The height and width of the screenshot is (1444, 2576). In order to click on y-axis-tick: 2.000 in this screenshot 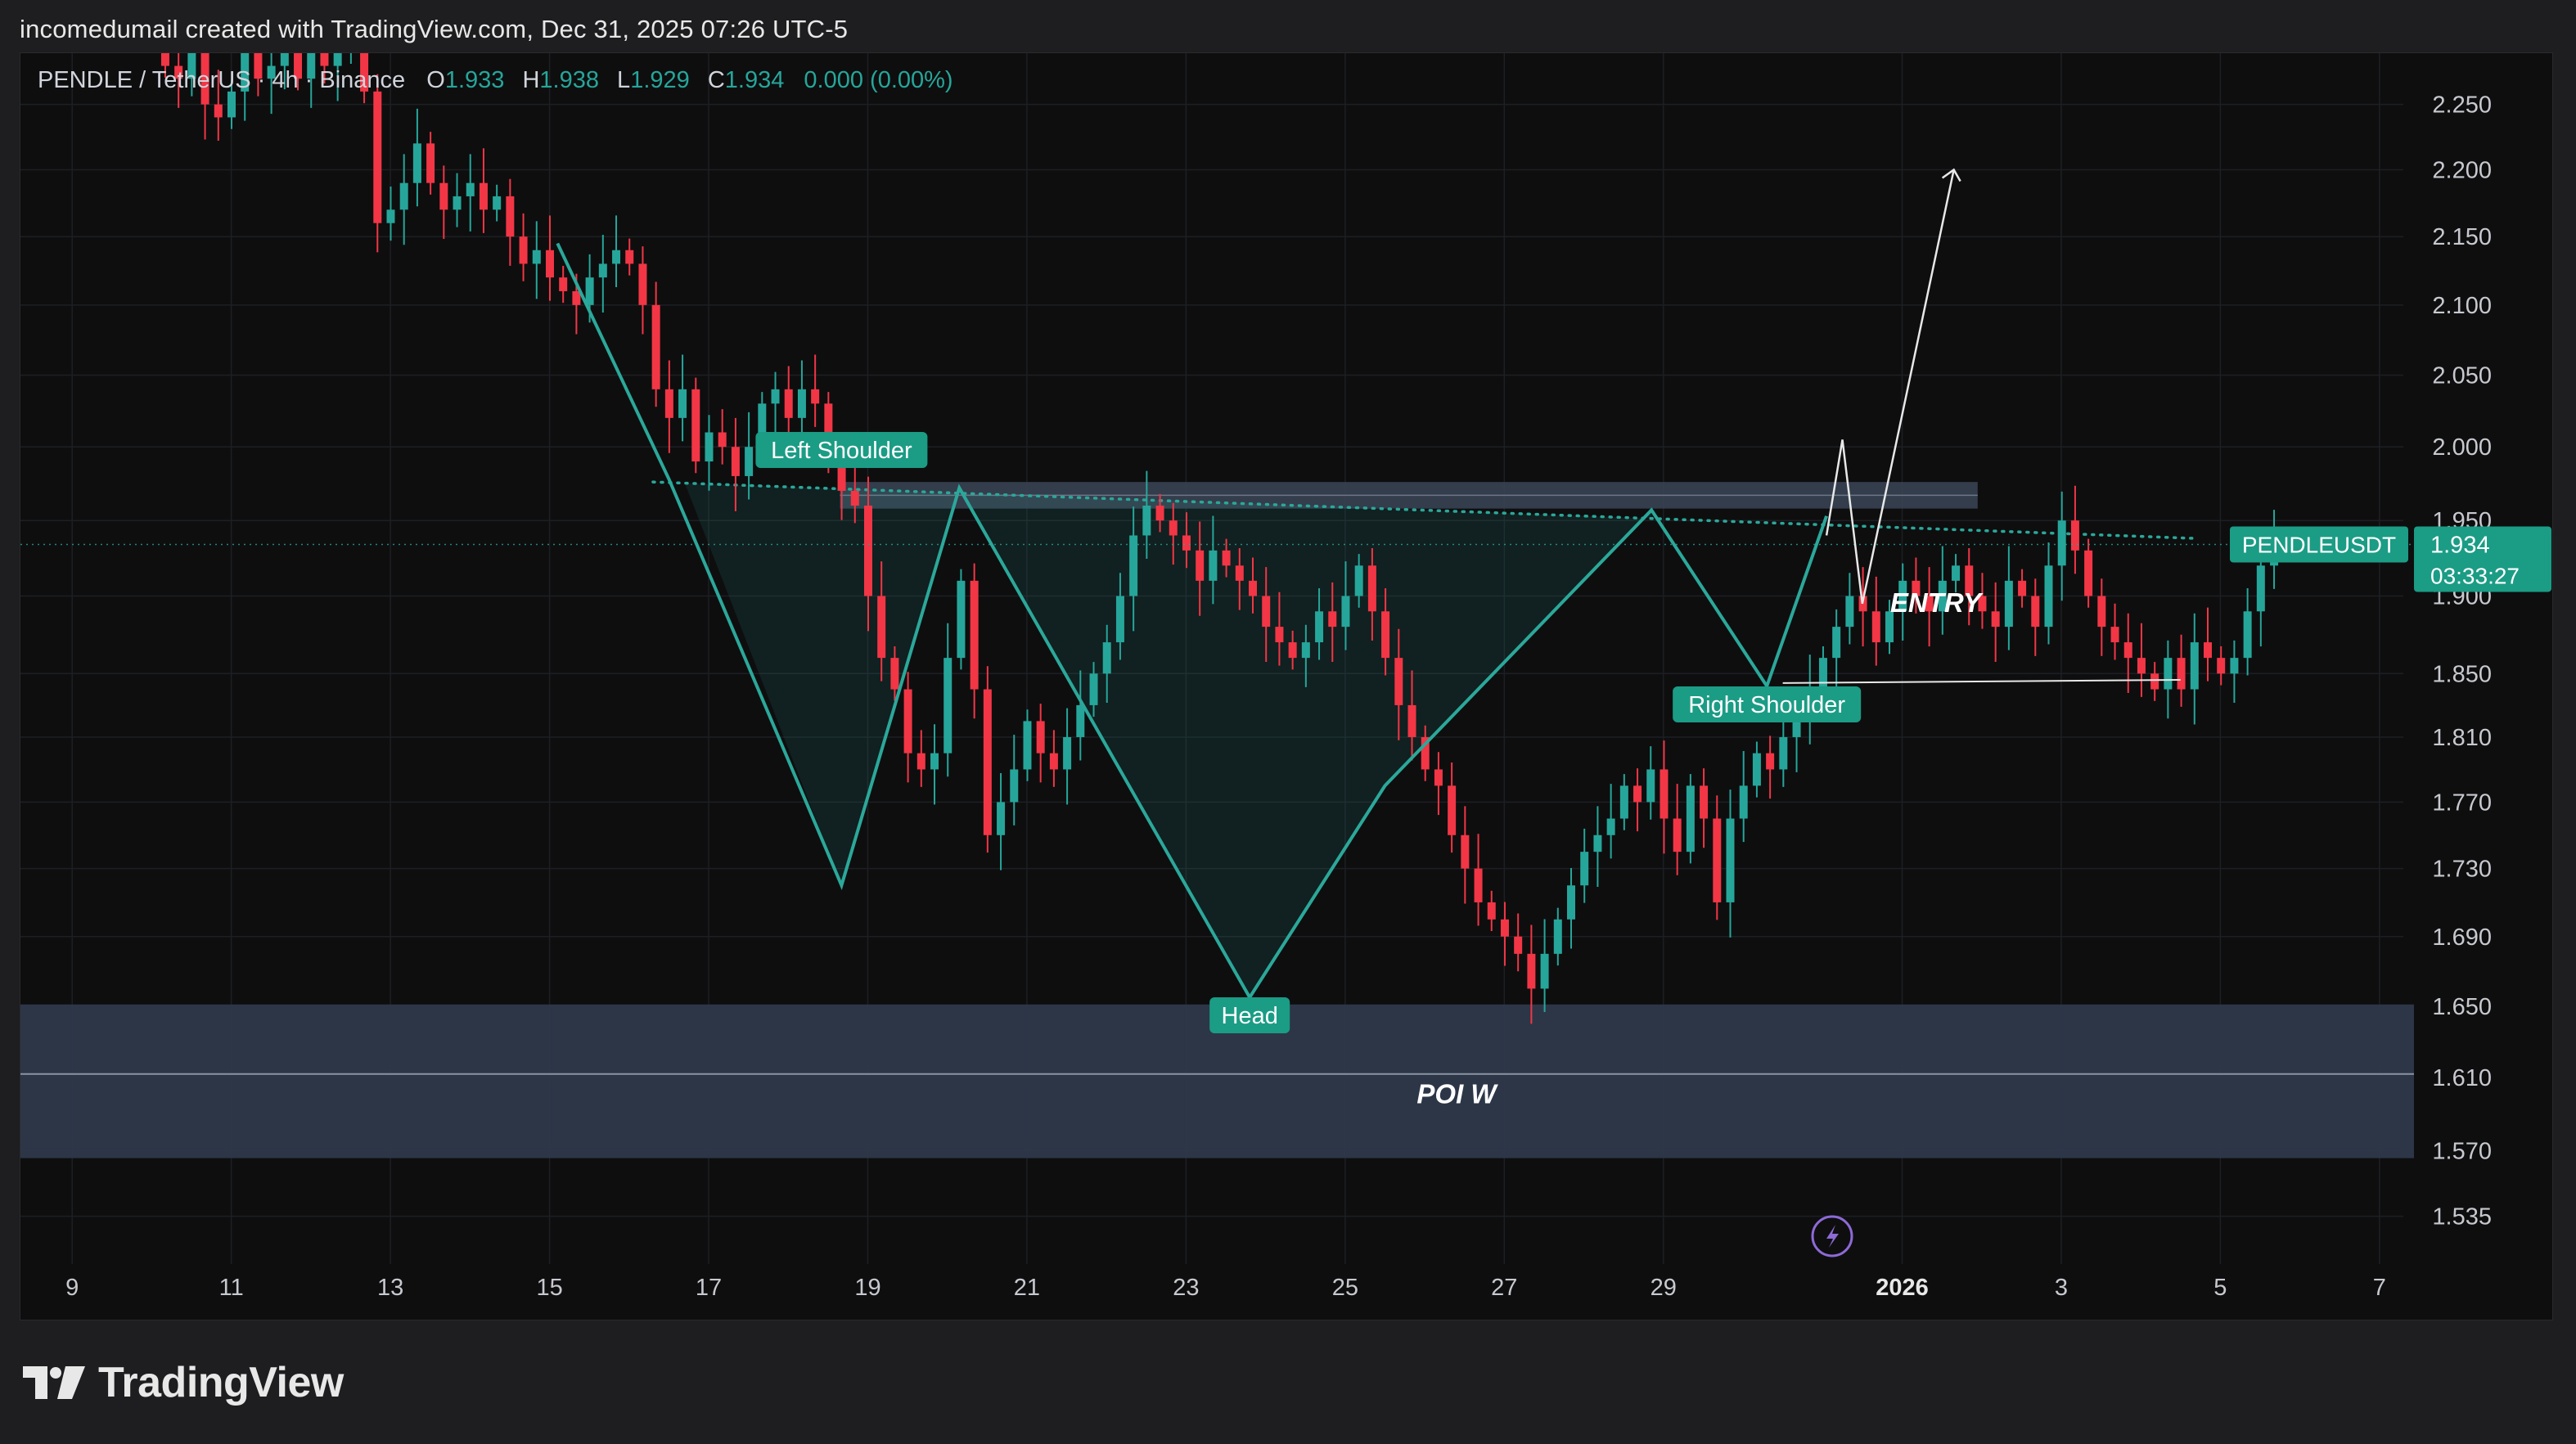, I will do `click(2462, 447)`.